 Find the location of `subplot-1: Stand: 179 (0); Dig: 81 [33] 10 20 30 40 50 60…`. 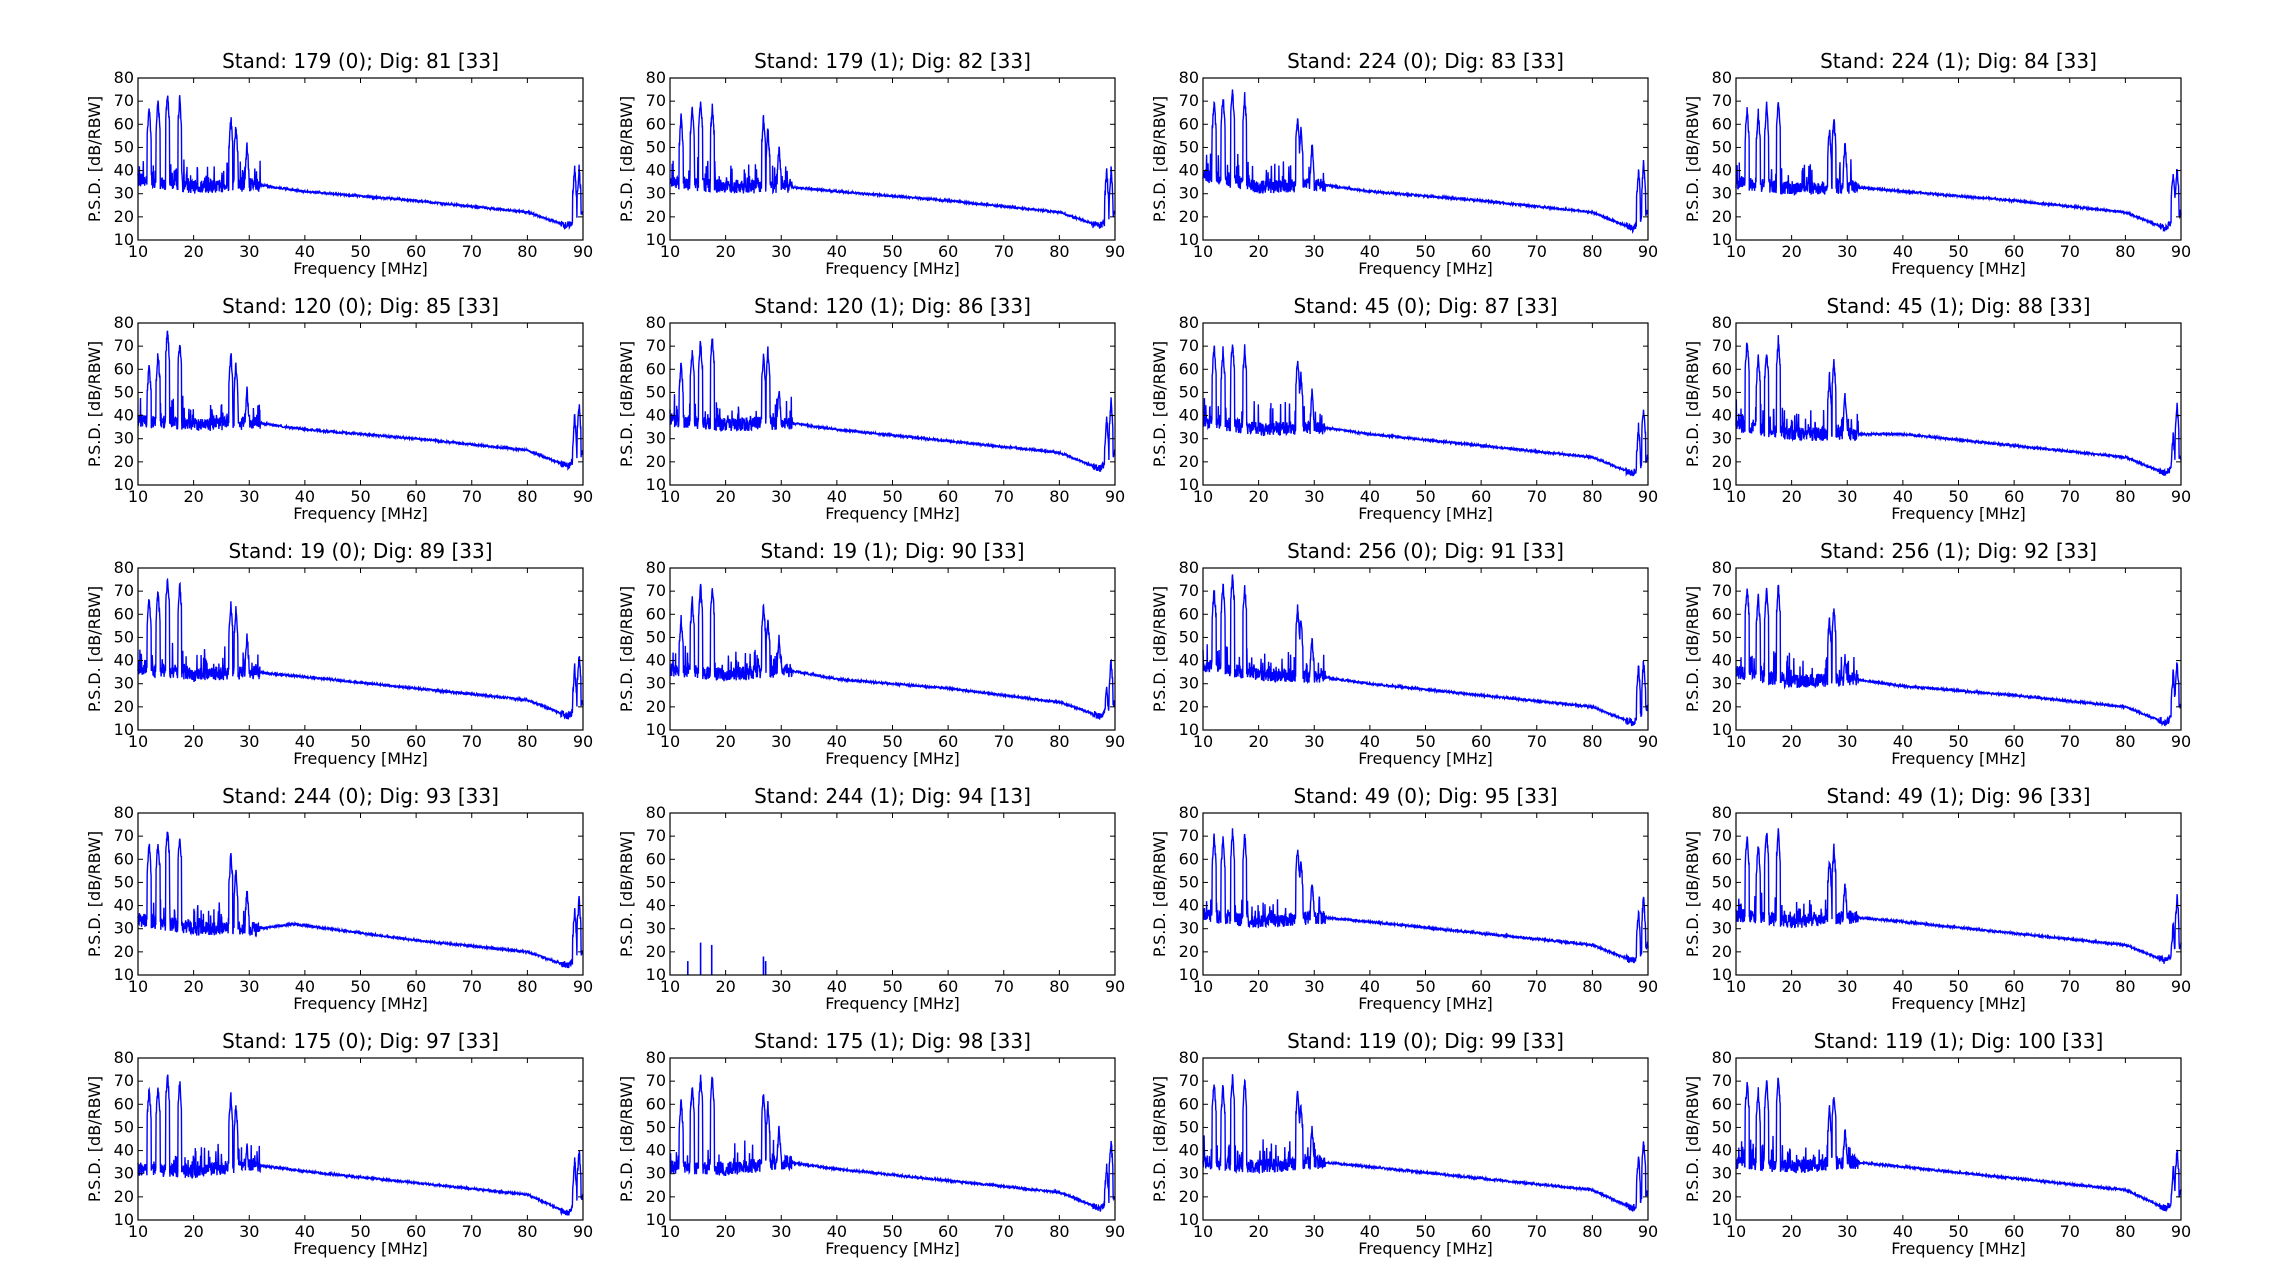

subplot-1: Stand: 179 (0); Dig: 81 [33] 10 20 30 40 50 60… is located at coordinates (339, 163).